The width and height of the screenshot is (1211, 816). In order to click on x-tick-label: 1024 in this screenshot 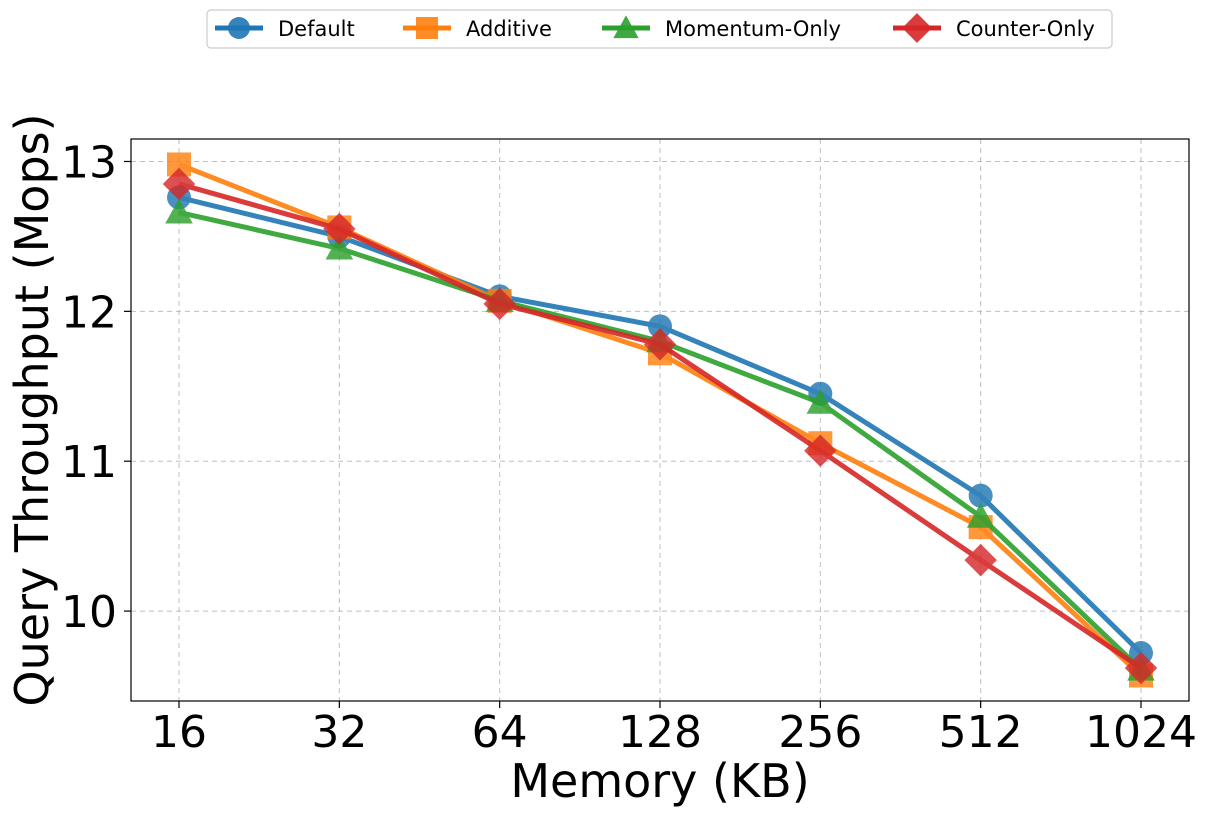, I will do `click(1141, 732)`.